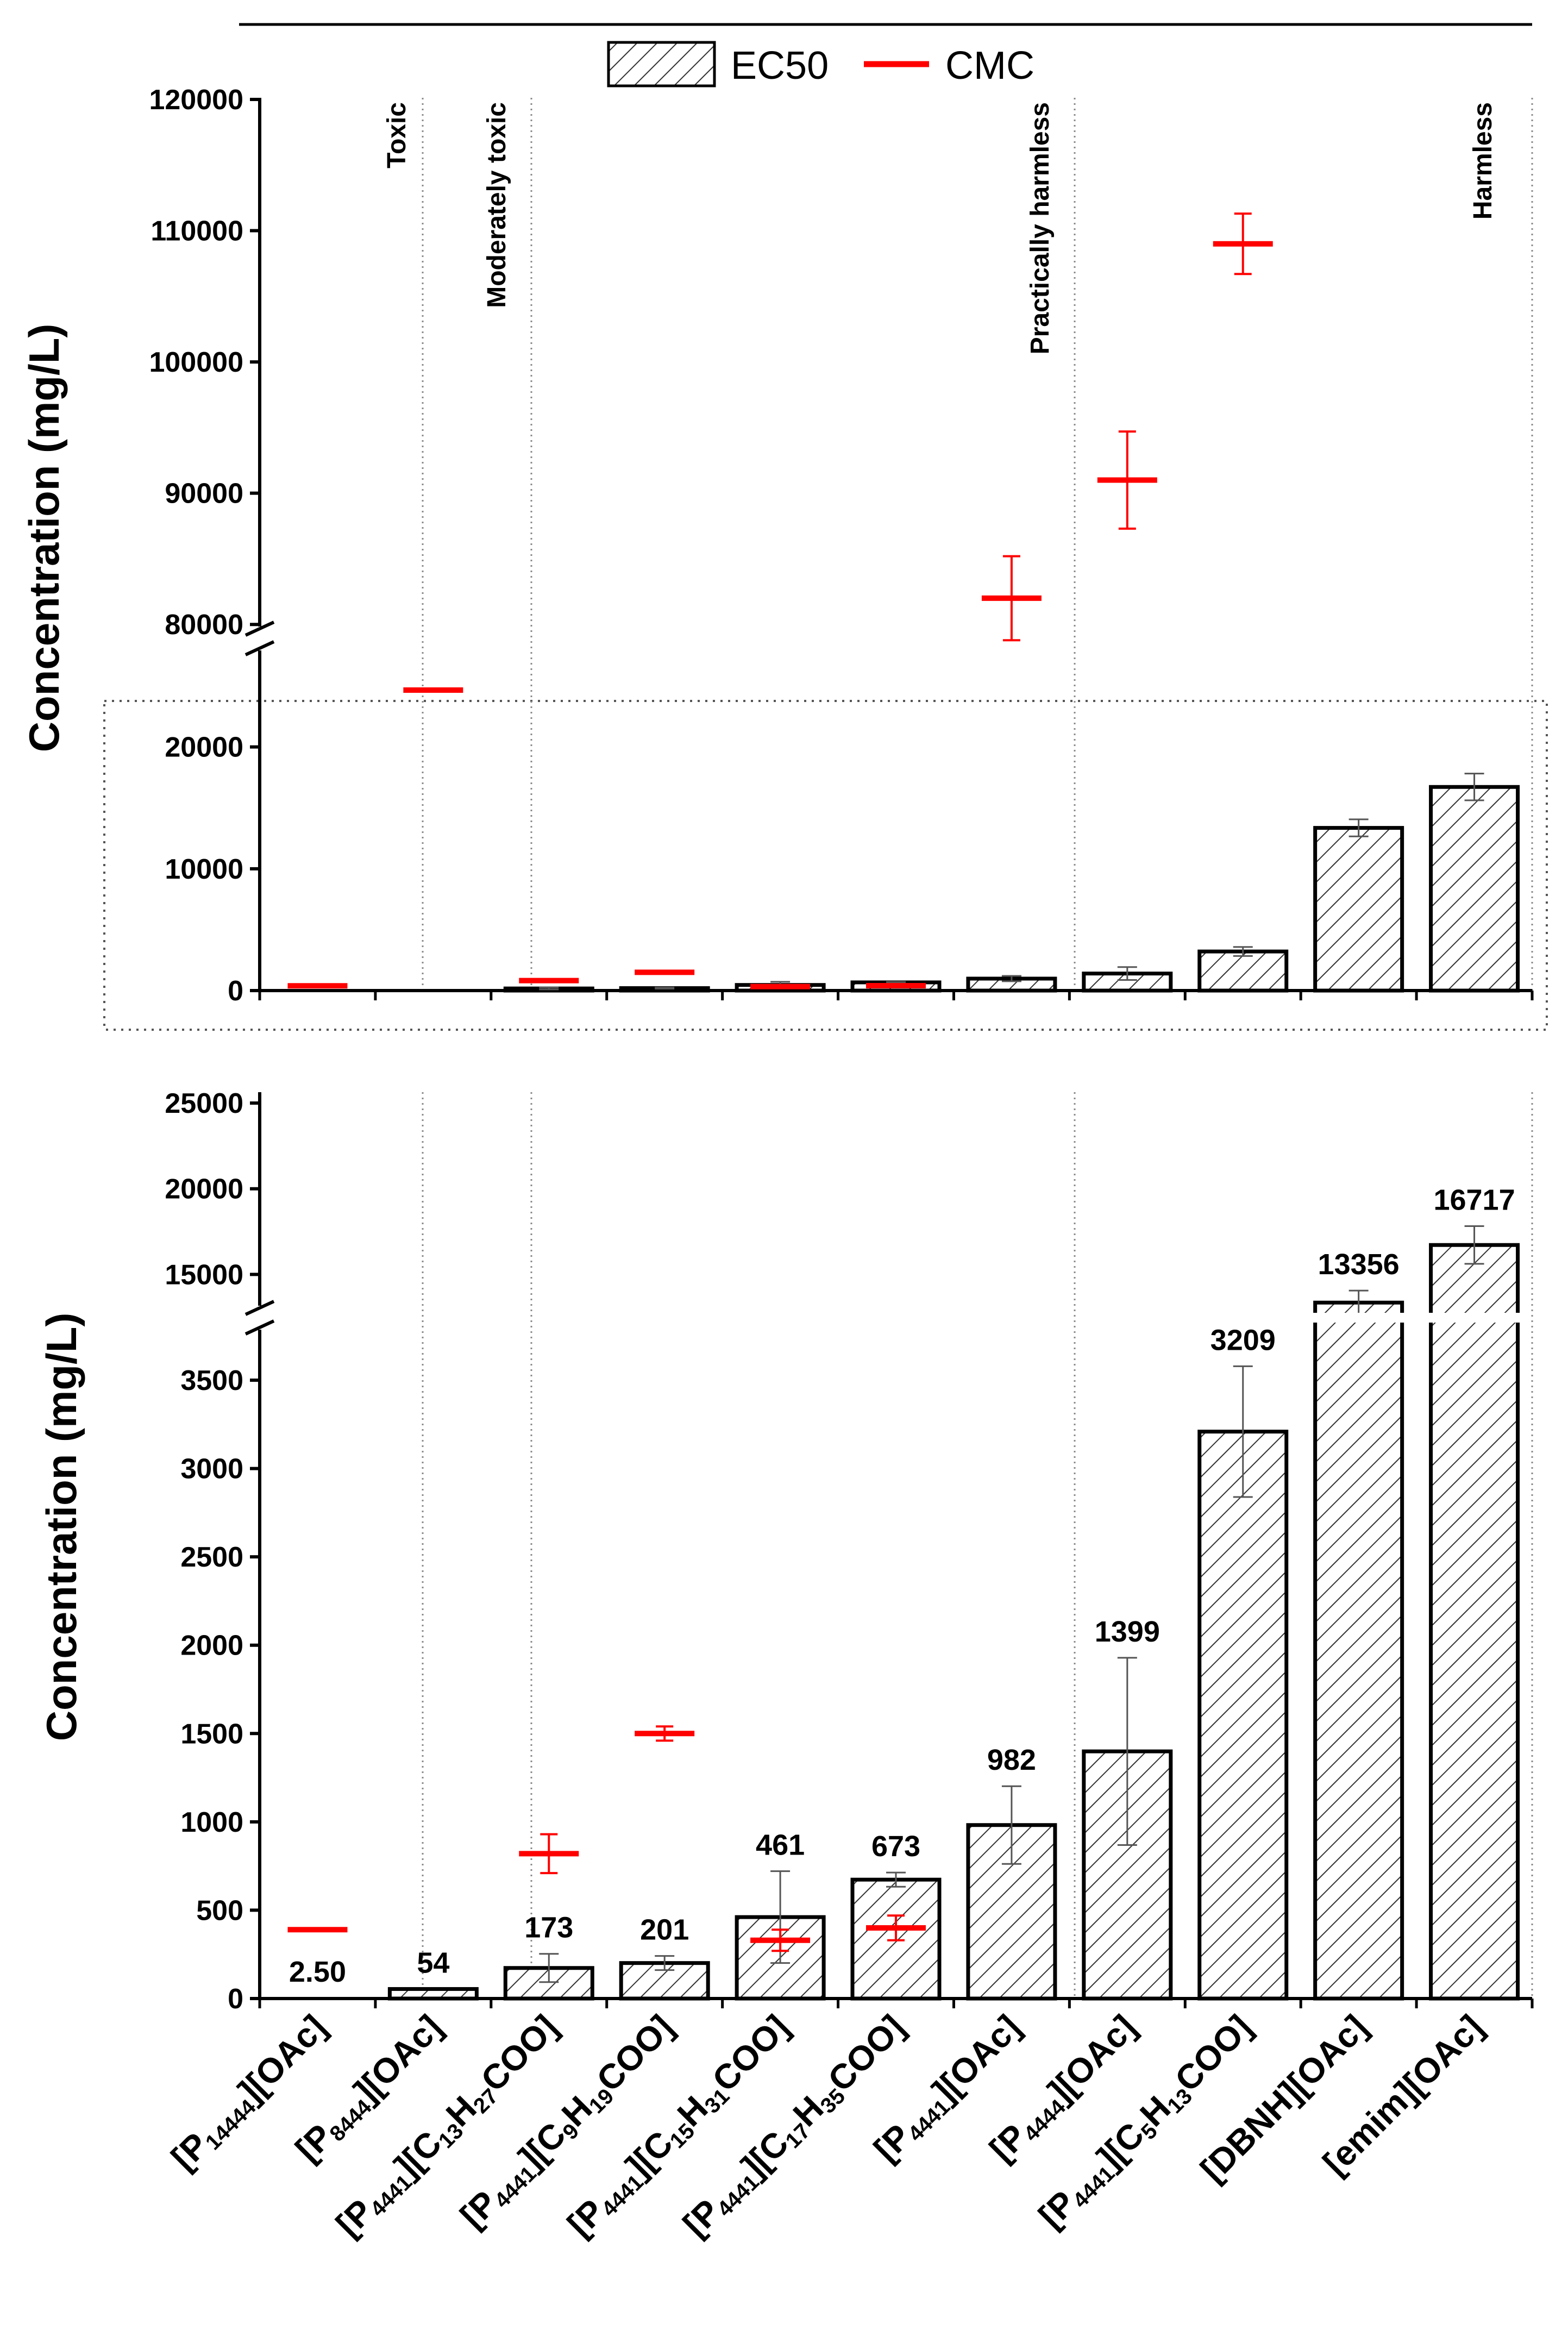 This screenshot has width=1568, height=2330. What do you see at coordinates (220, 1911) in the screenshot?
I see `bottom-y-tick-label: 500` at bounding box center [220, 1911].